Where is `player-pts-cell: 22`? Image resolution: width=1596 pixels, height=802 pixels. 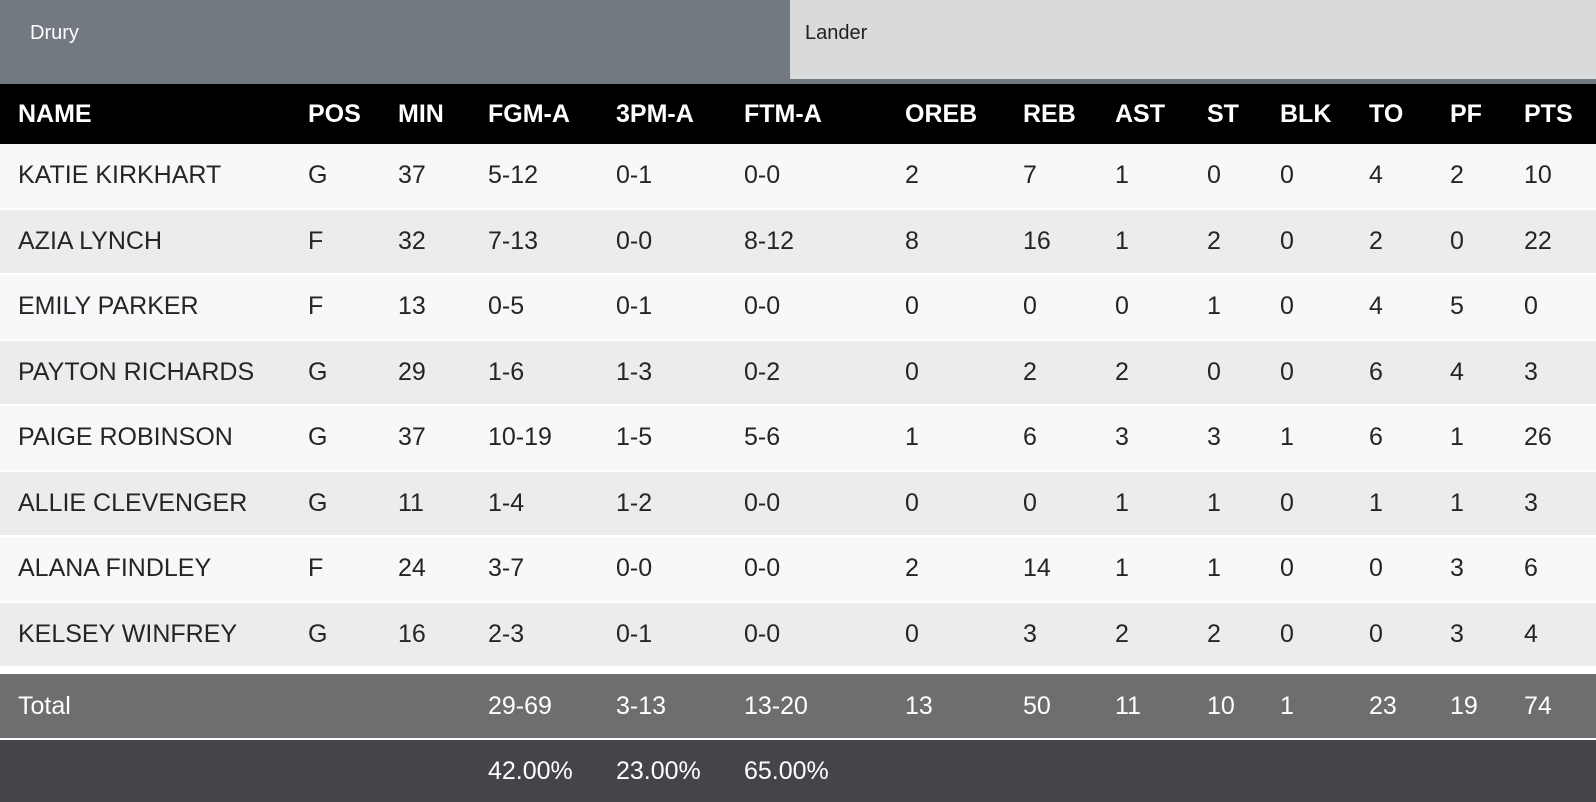 player-pts-cell: 22 is located at coordinates (1538, 240).